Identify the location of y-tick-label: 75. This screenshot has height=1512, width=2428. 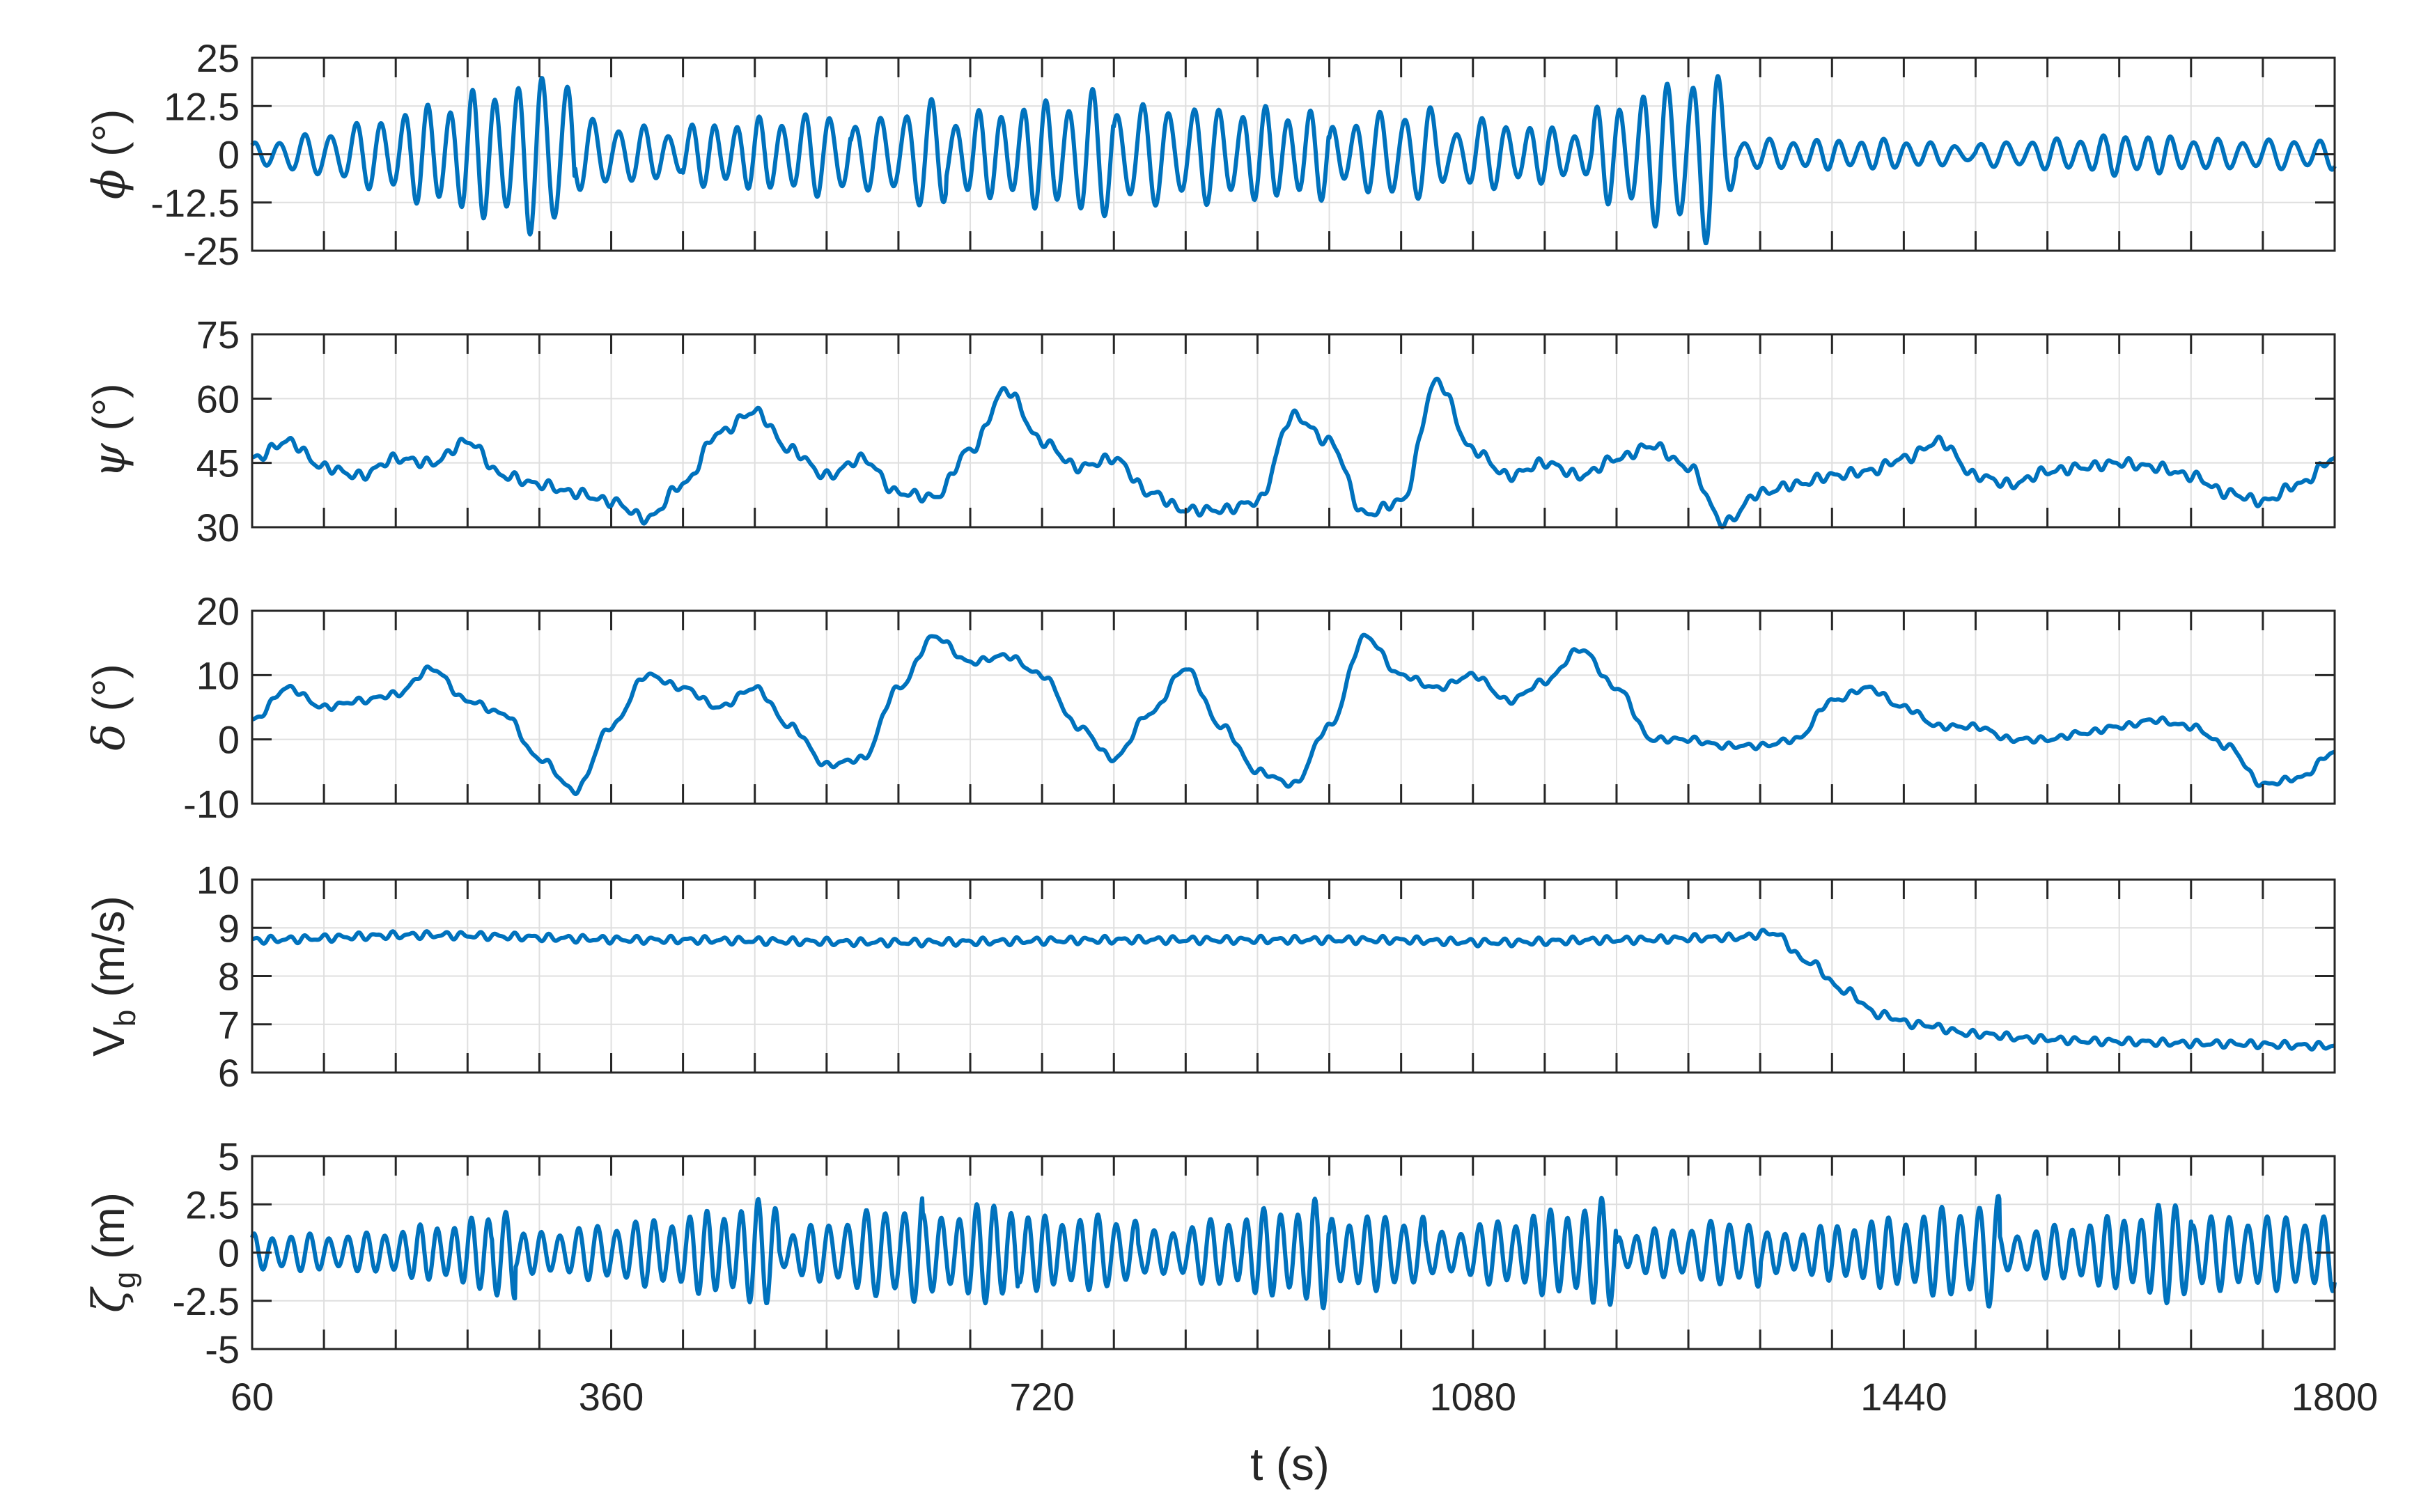
(218, 335).